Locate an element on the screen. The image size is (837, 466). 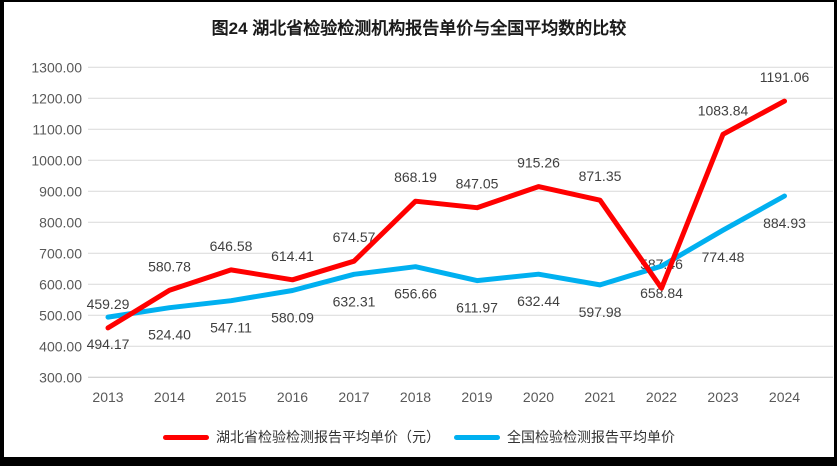
x-axis-tick-label: 2013 is located at coordinates (107, 397).